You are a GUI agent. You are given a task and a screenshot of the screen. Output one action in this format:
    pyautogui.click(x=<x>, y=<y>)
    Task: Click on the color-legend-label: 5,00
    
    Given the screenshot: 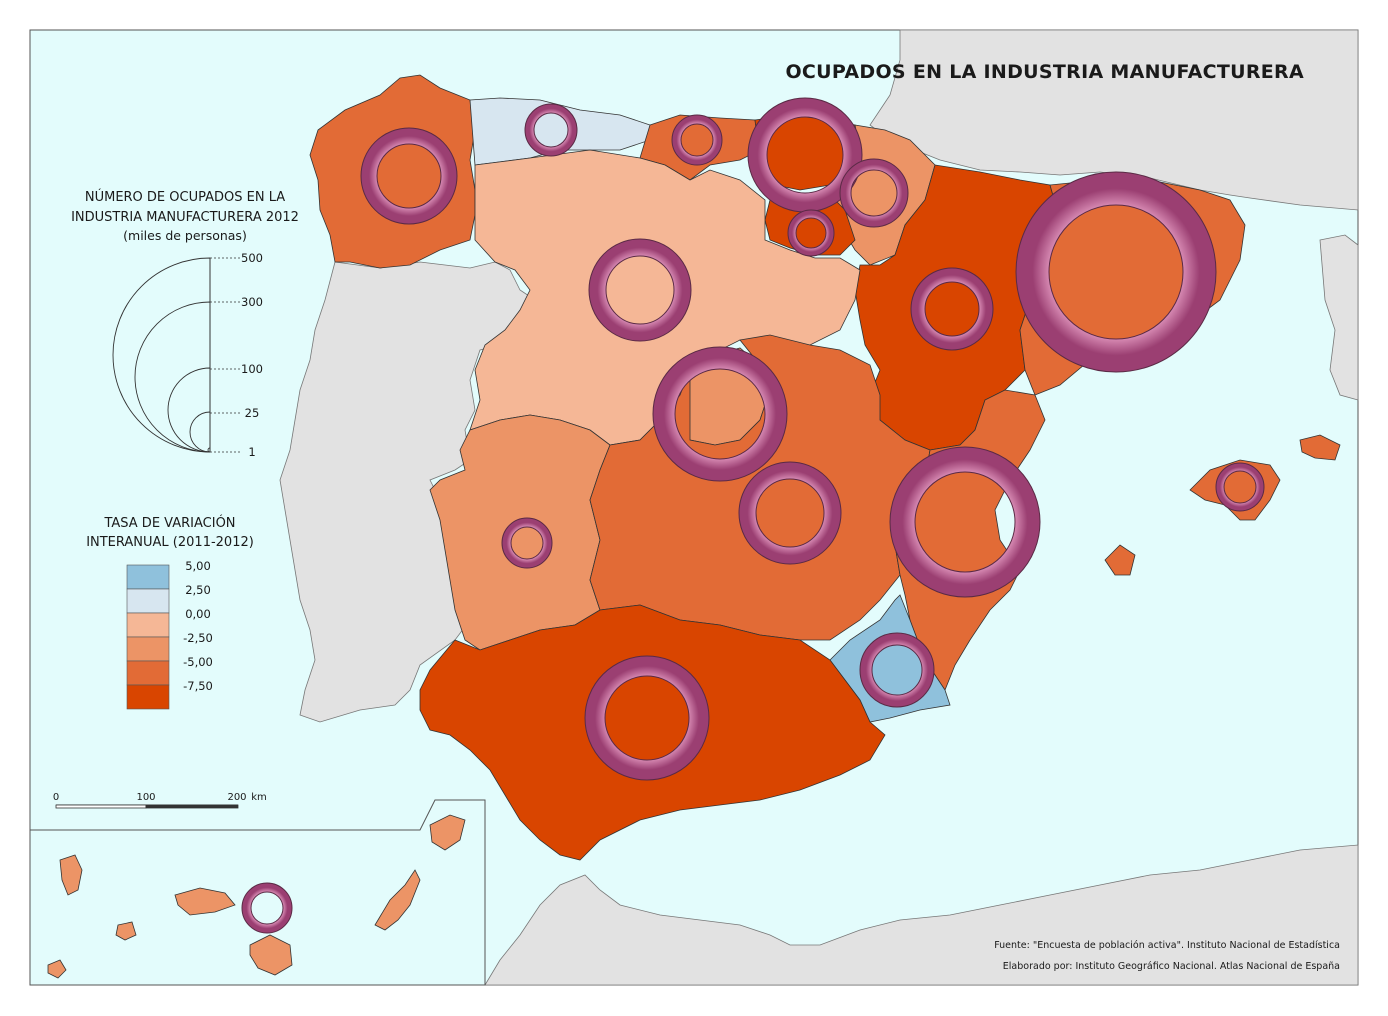 What is the action you would take?
    pyautogui.click(x=198, y=566)
    